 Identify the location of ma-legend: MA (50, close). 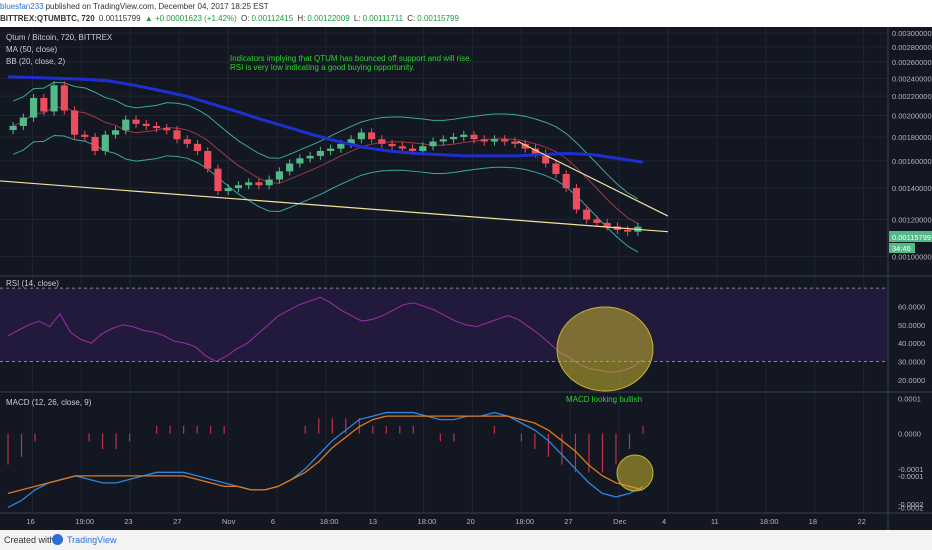
(31, 49).